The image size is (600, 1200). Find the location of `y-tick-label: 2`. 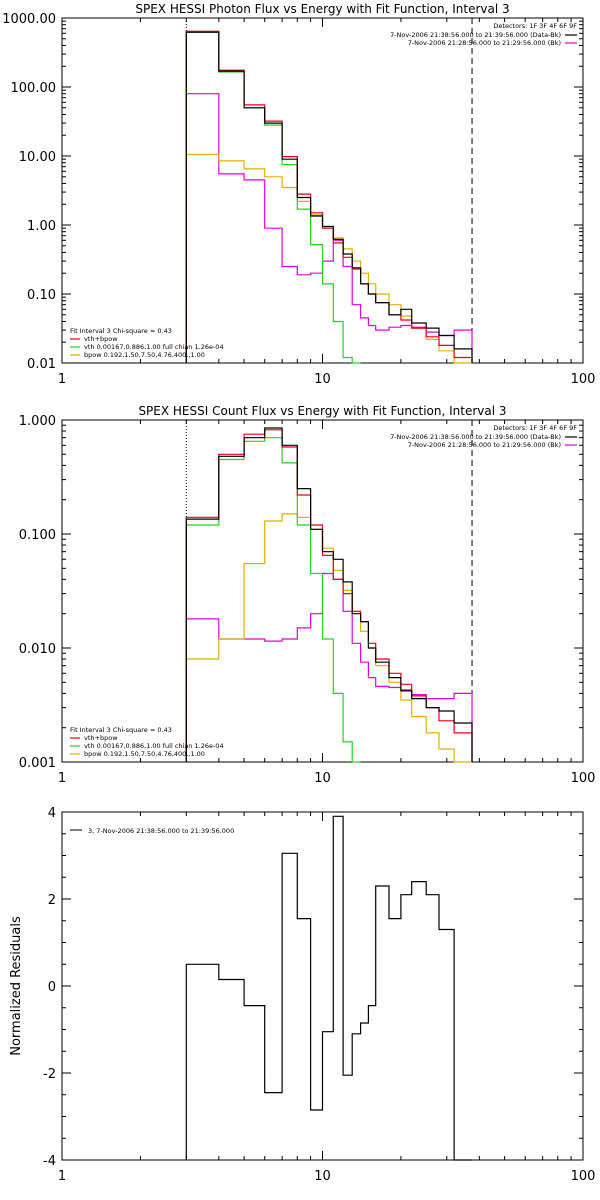

y-tick-label: 2 is located at coordinates (52, 900).